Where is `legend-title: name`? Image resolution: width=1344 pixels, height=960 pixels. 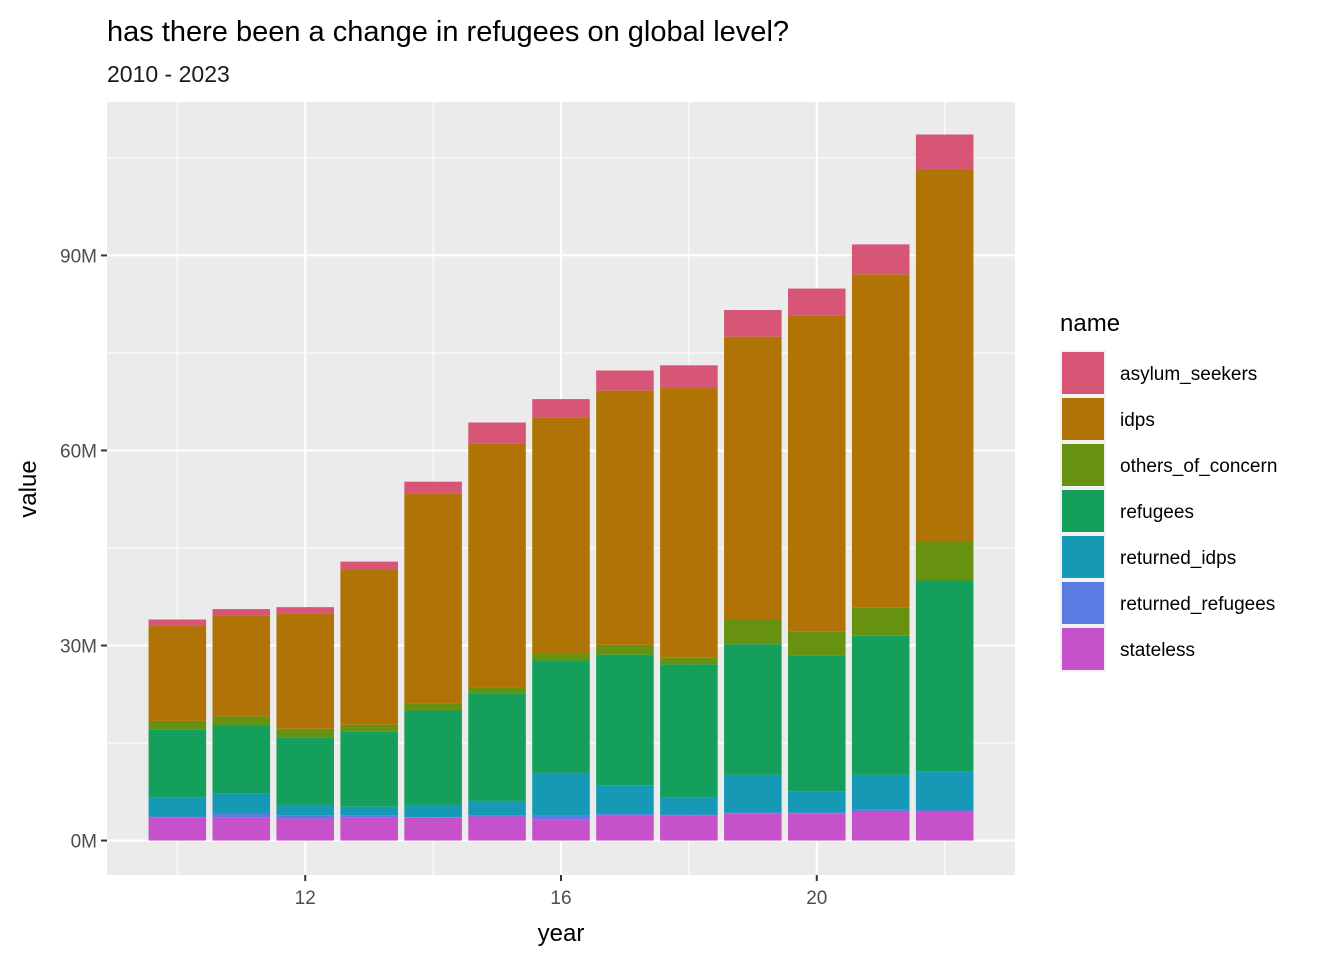 legend-title: name is located at coordinates (1090, 323).